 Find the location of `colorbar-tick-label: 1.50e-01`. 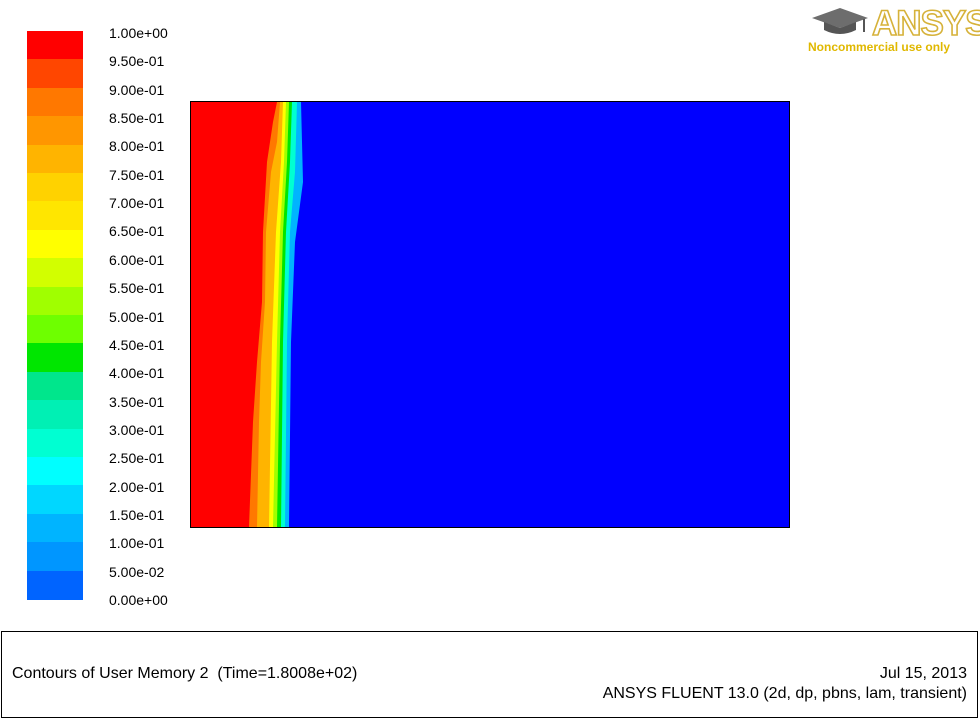

colorbar-tick-label: 1.50e-01 is located at coordinates (137, 514).